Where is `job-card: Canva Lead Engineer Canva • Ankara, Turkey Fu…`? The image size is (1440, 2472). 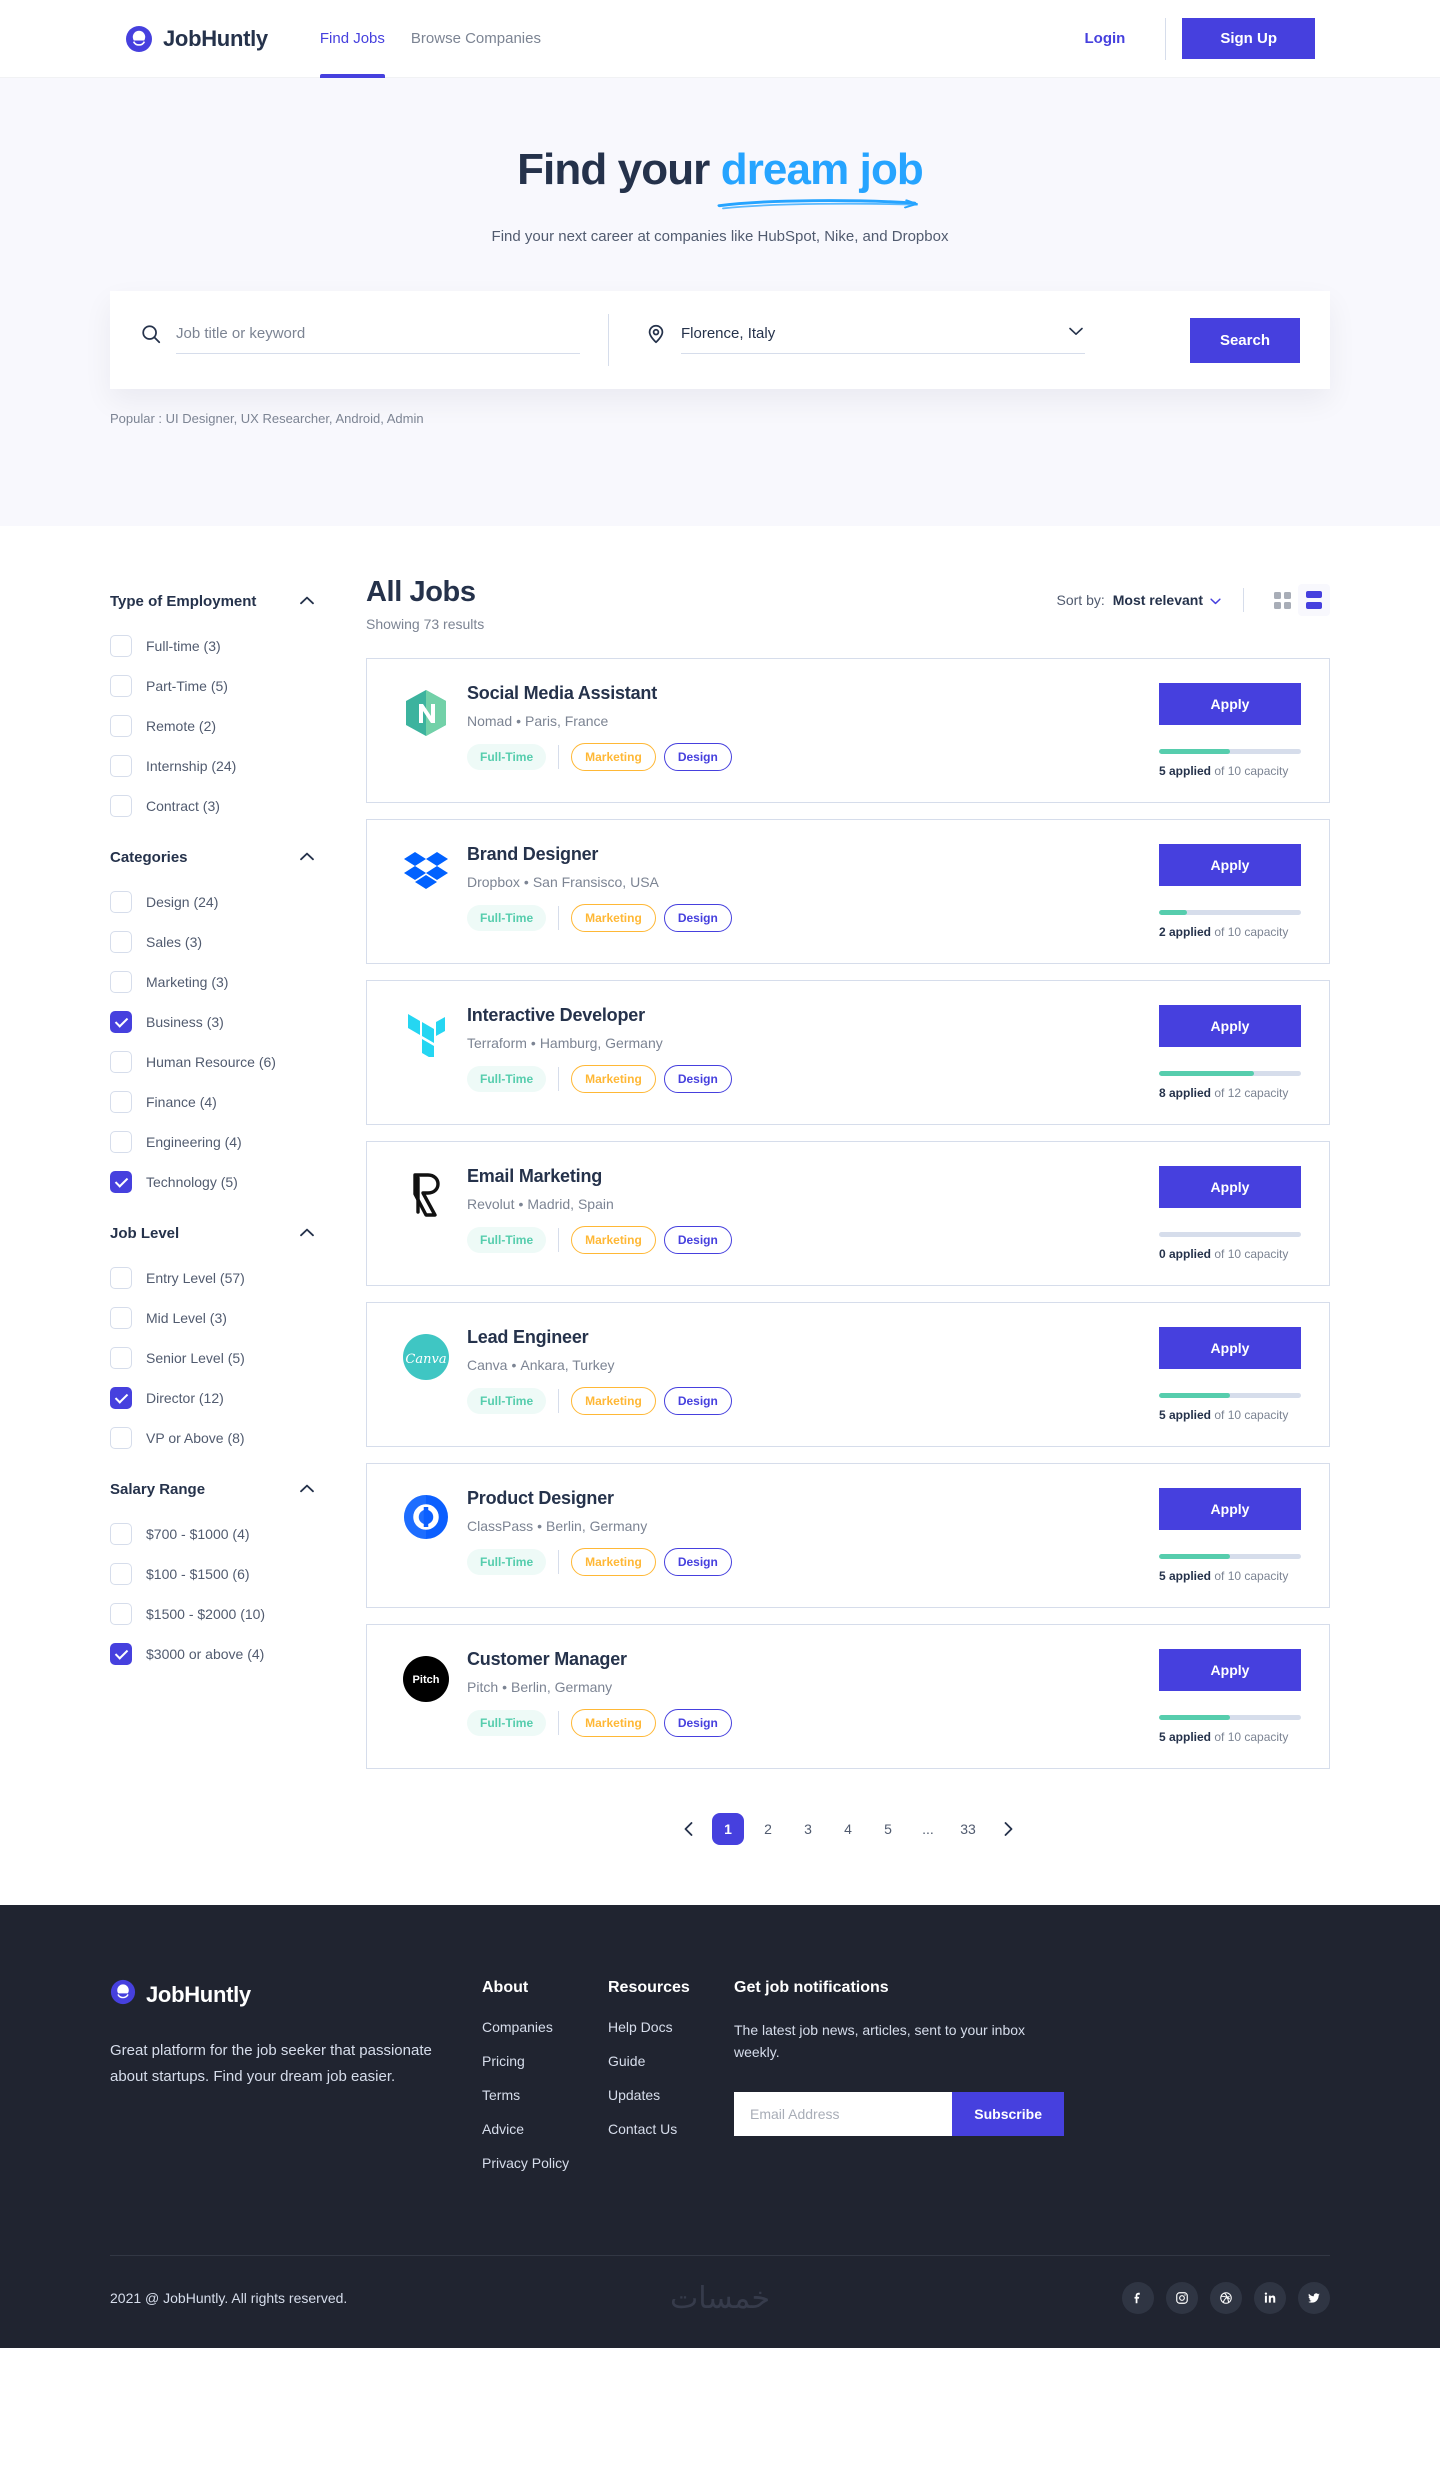 job-card: Canva Lead Engineer Canva • Ankara, Turkey Fu… is located at coordinates (848, 1374).